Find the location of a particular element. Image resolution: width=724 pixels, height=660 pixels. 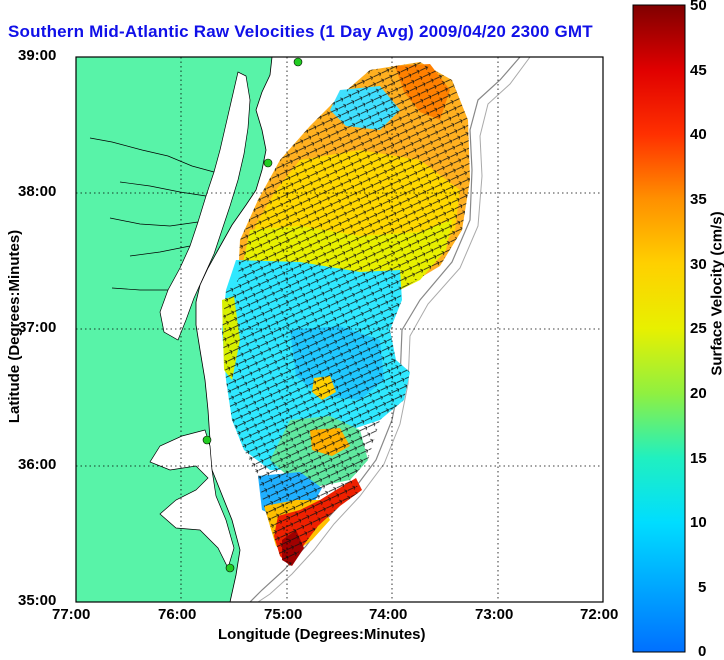

colorbar-tick-label: 30 is located at coordinates (698, 264).